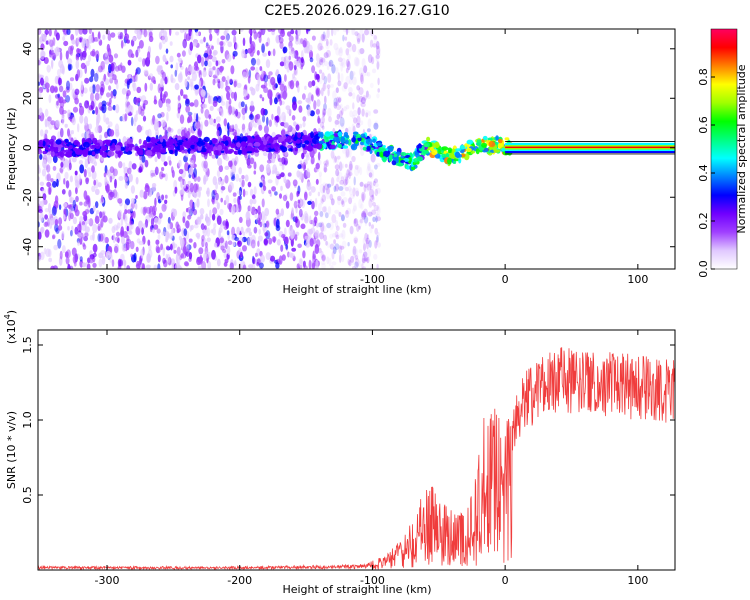 Image resolution: width=750 pixels, height=600 pixels. What do you see at coordinates (27, 98) in the screenshot?
I see `spectrogram-y-tick-label: 20` at bounding box center [27, 98].